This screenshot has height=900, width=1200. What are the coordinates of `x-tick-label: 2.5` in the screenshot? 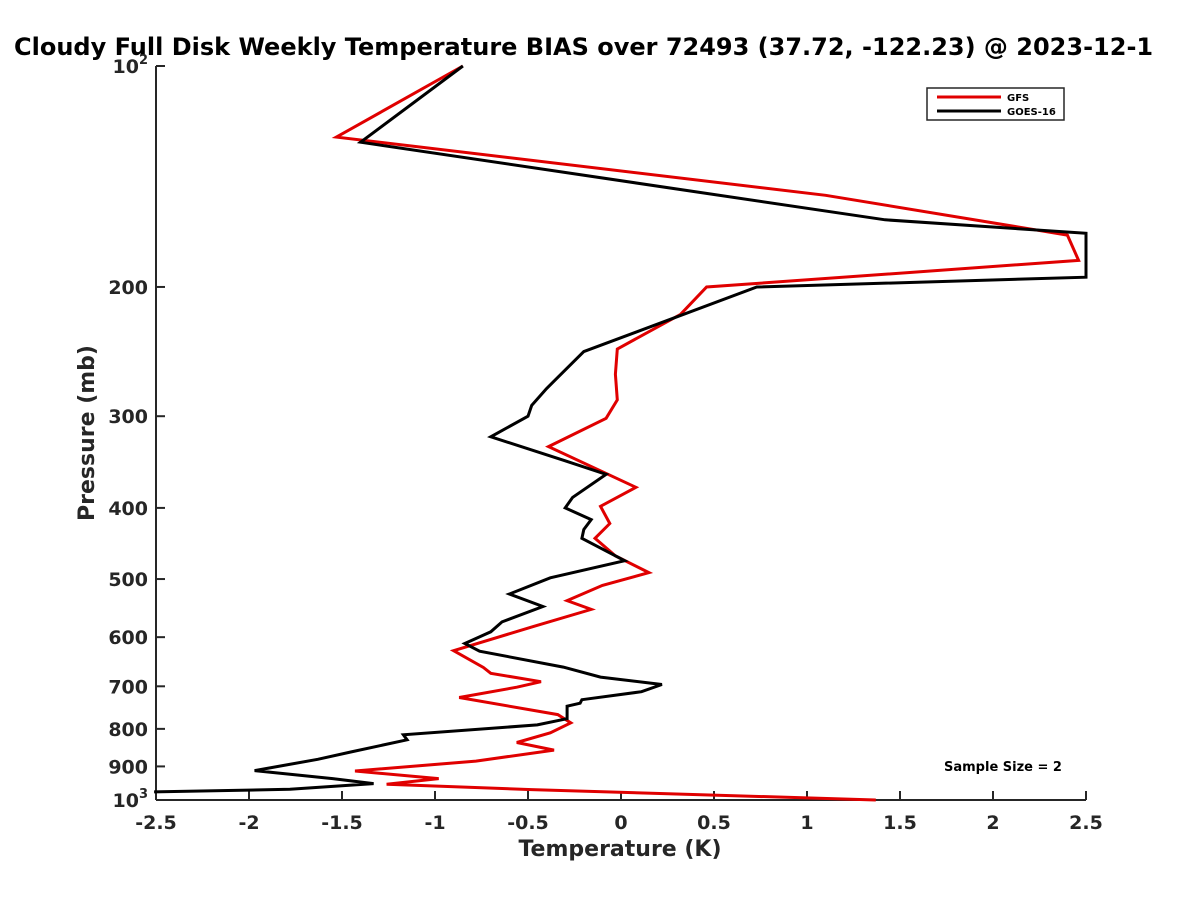 It's located at (1086, 823).